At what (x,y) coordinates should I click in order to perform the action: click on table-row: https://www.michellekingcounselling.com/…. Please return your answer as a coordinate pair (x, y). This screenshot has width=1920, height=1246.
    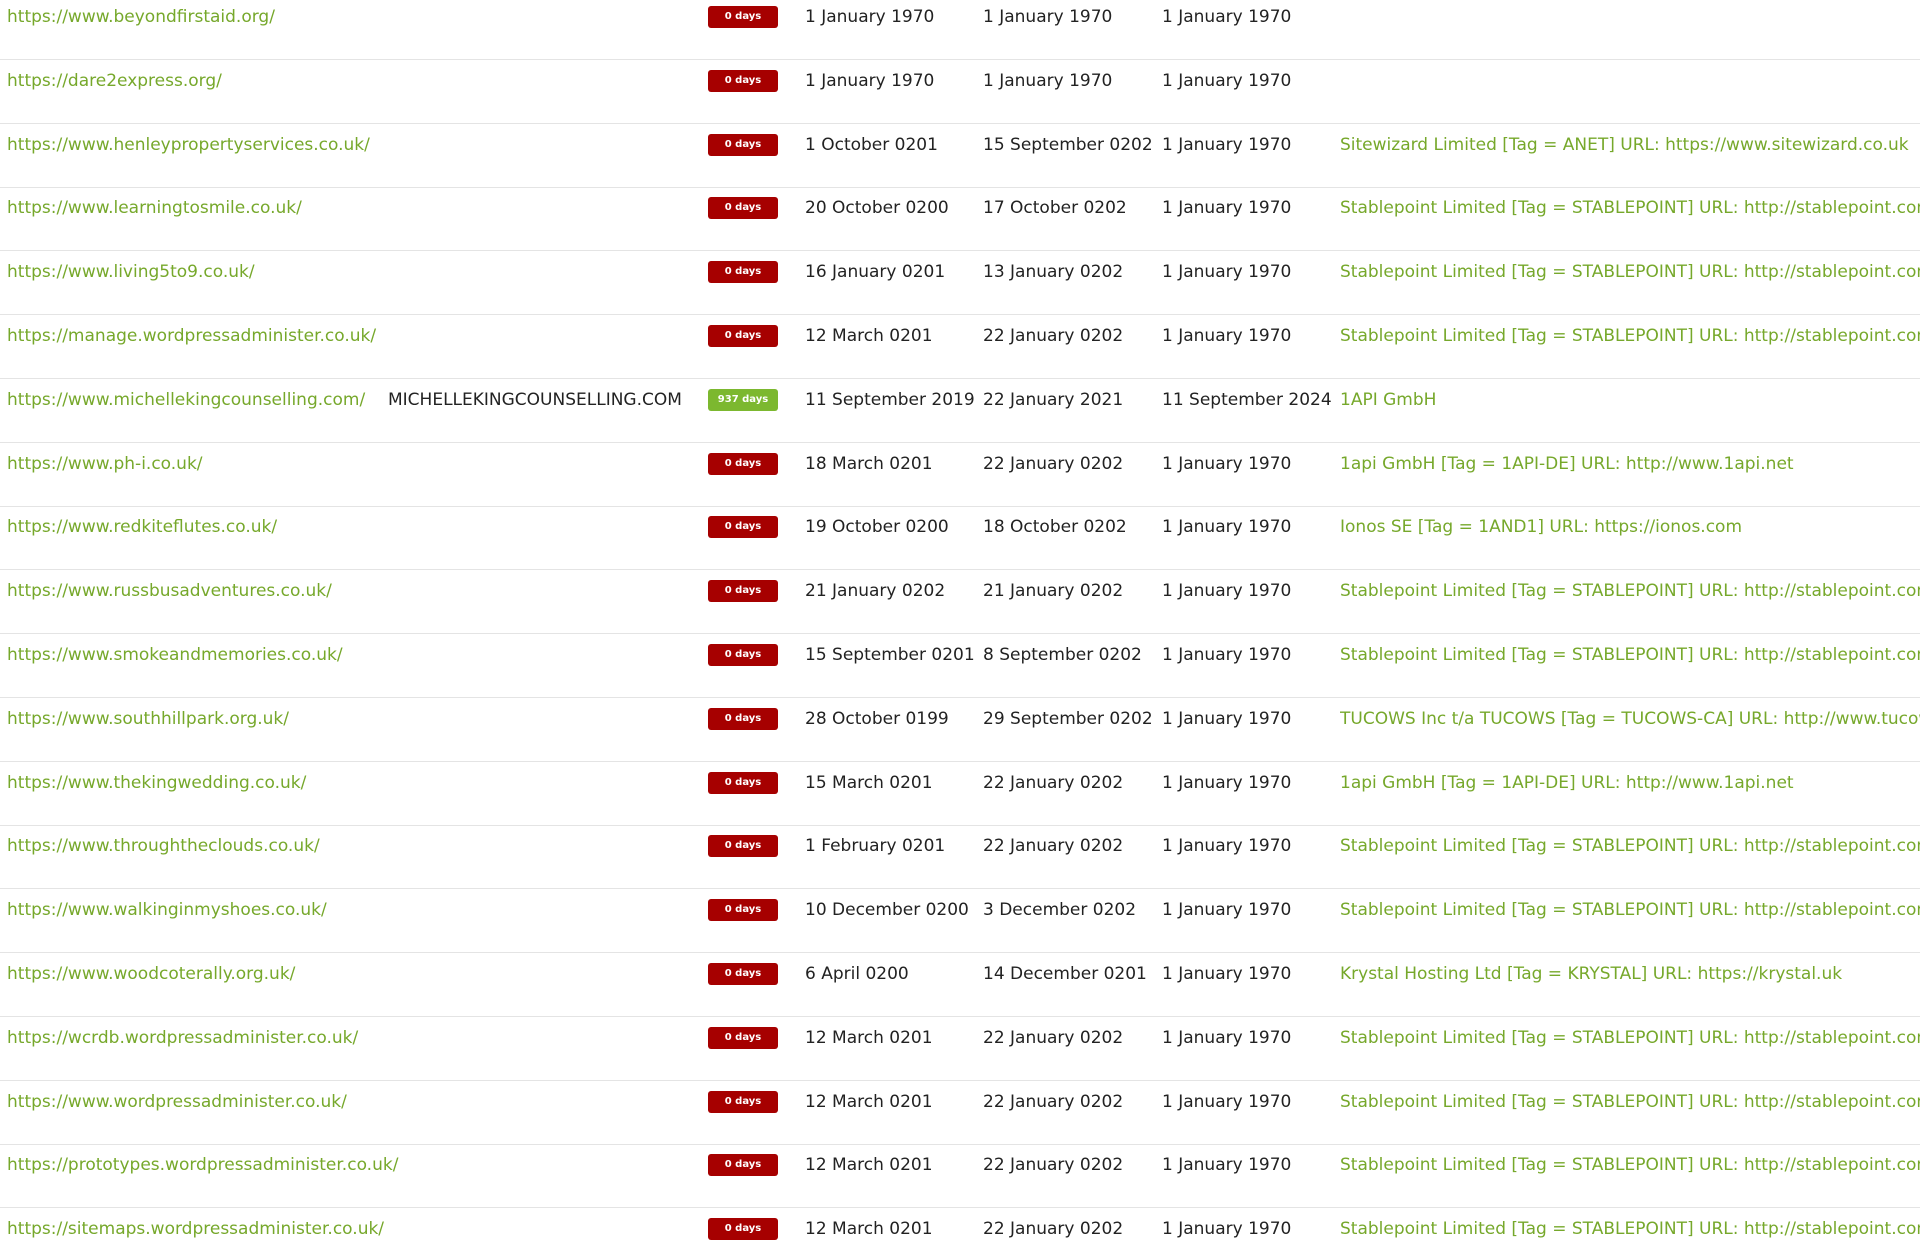
    Looking at the image, I should click on (960, 411).